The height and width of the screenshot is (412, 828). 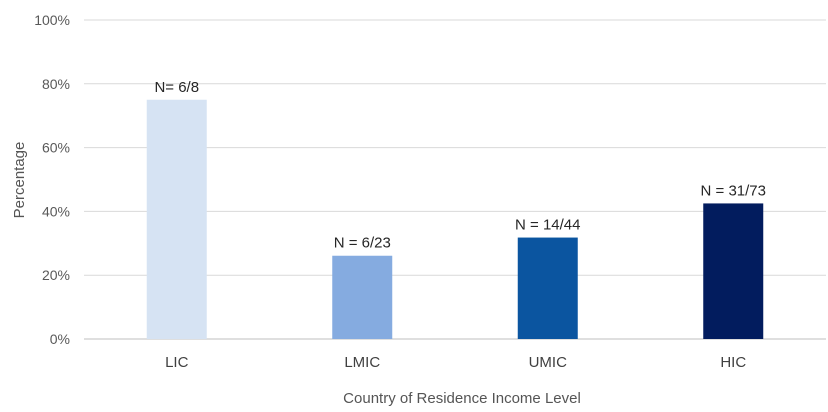 I want to click on data-label-umic: N = 14/44, so click(x=547, y=225).